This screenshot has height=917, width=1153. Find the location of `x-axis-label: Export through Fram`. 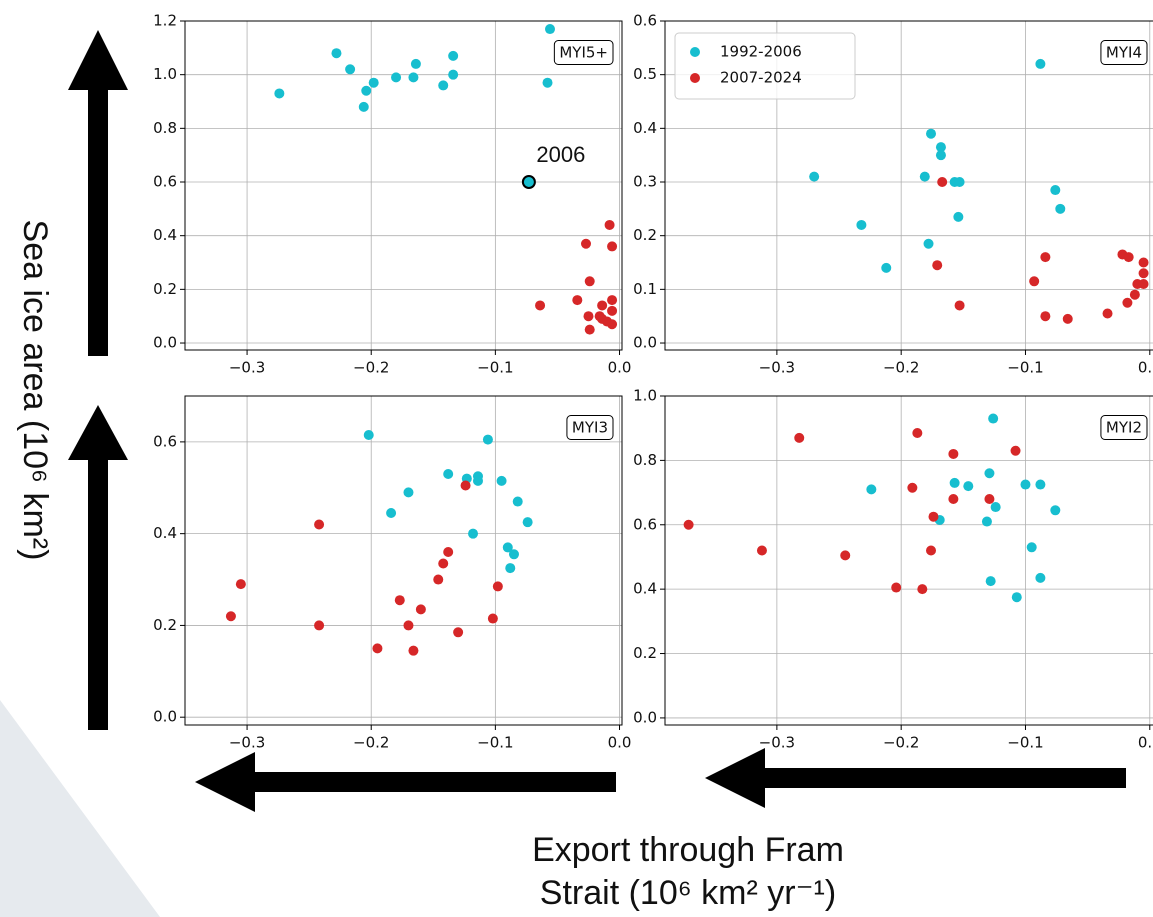

x-axis-label: Export through Fram is located at coordinates (688, 850).